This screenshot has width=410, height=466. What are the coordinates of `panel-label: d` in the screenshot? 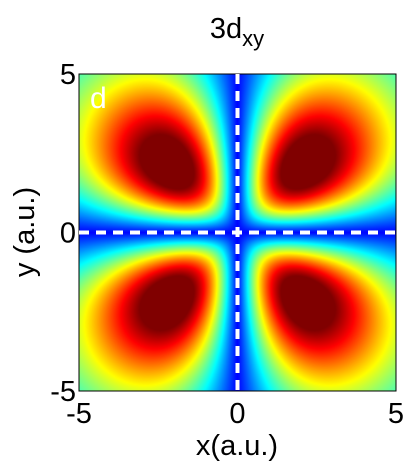 It's located at (98, 98).